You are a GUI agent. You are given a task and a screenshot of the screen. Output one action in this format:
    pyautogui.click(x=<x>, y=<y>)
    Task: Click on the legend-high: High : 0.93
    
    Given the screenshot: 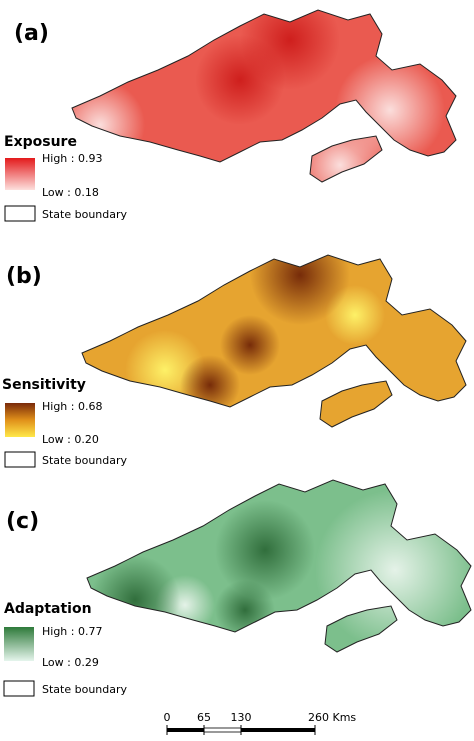 What is the action you would take?
    pyautogui.click(x=72, y=158)
    